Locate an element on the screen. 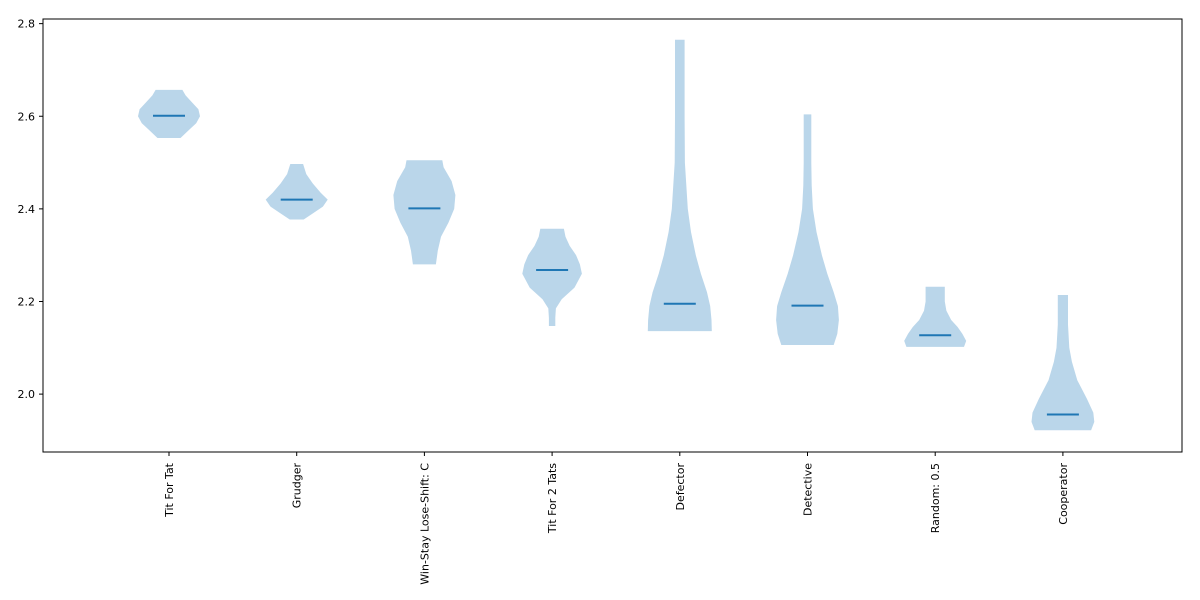  y-tick-label-3: 2.4 is located at coordinates (27, 209).